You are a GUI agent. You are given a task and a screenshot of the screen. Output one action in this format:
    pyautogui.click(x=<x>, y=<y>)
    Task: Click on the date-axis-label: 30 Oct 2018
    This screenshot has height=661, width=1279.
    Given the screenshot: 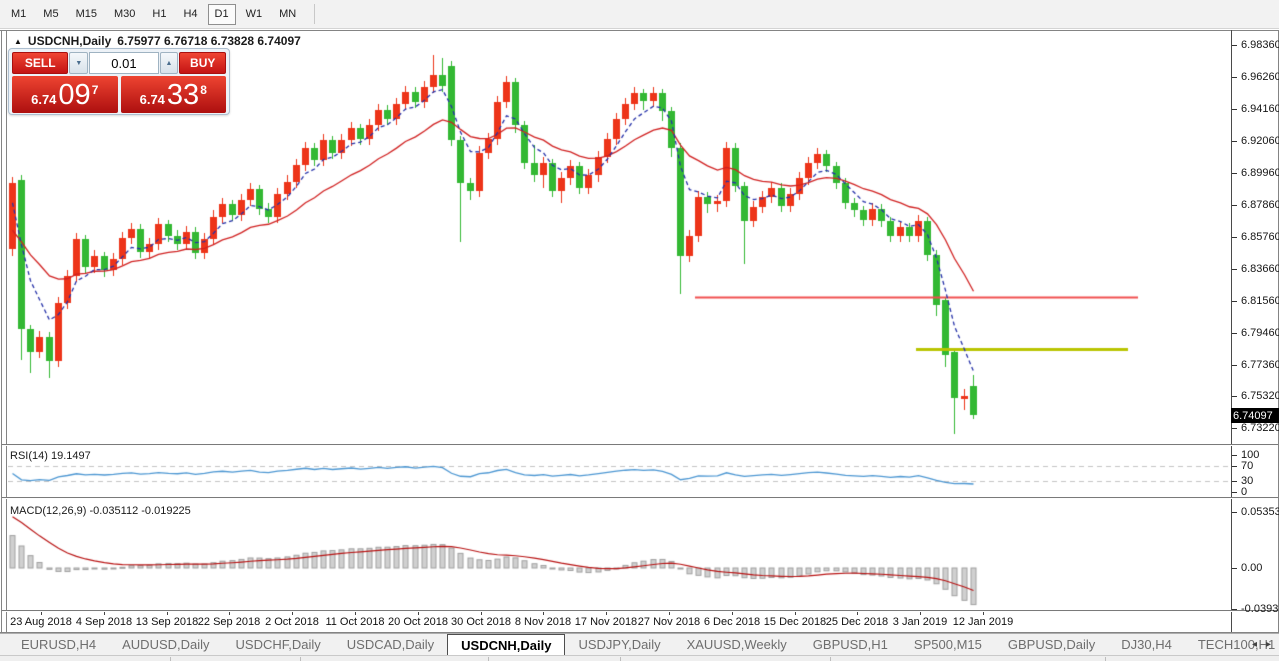 What is the action you would take?
    pyautogui.click(x=481, y=622)
    